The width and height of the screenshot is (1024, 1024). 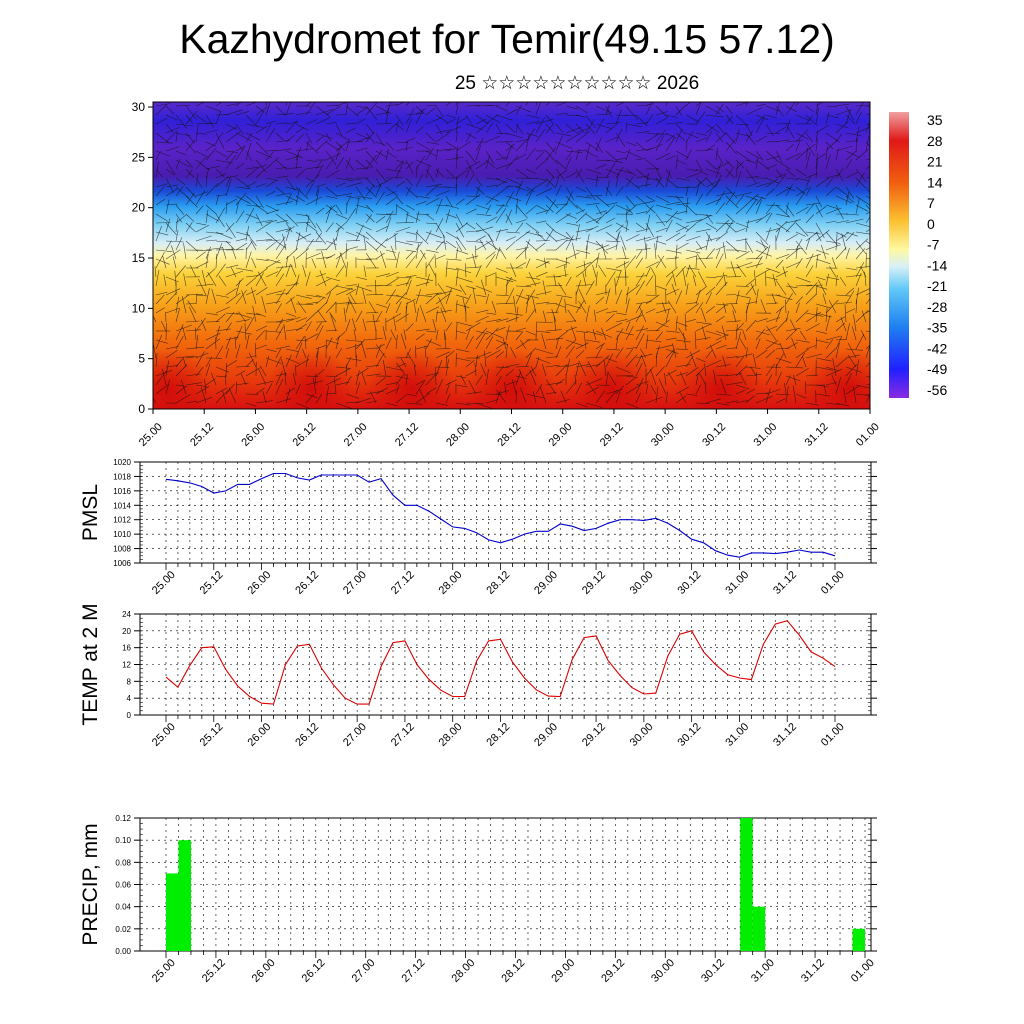 What do you see at coordinates (507, 39) in the screenshot?
I see `chart-title: Kazhydromet for Temir(49.15 57.12)` at bounding box center [507, 39].